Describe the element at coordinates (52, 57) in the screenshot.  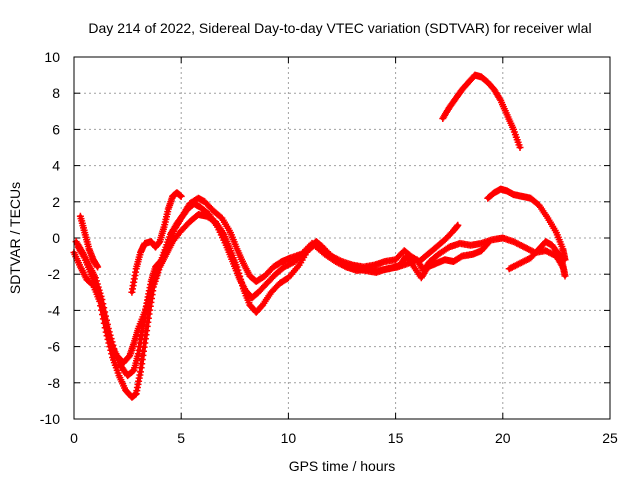
I see `y-tick-label: 10` at that location.